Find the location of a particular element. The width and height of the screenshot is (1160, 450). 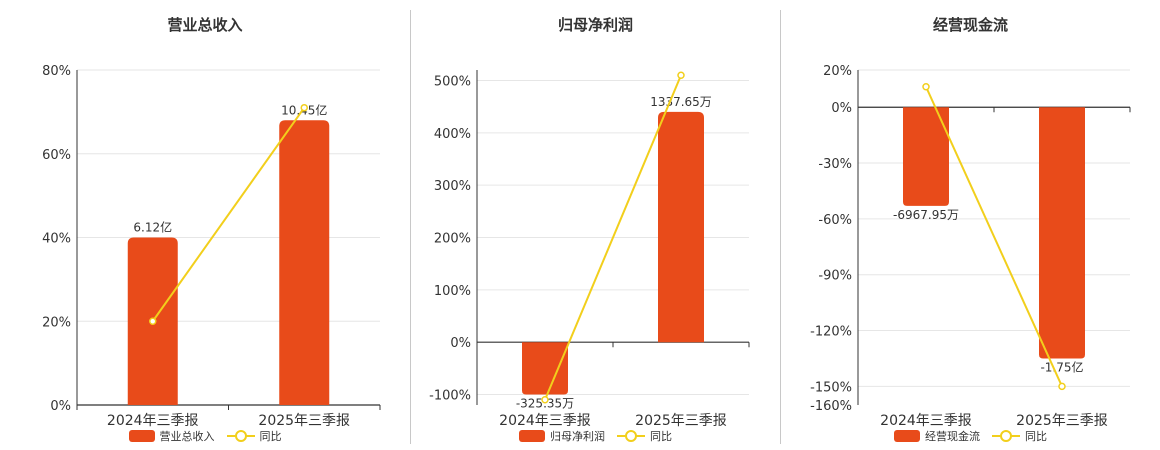

legend-item-bar: 营业总收入 is located at coordinates (171, 436).